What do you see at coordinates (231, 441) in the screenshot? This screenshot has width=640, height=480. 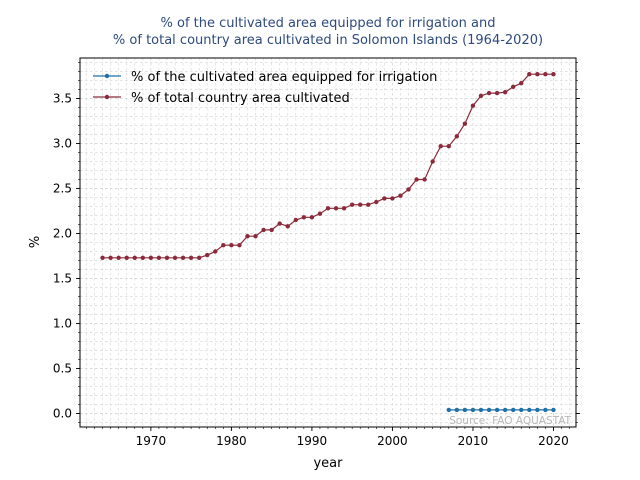 I see `x-tick-label: 1980` at bounding box center [231, 441].